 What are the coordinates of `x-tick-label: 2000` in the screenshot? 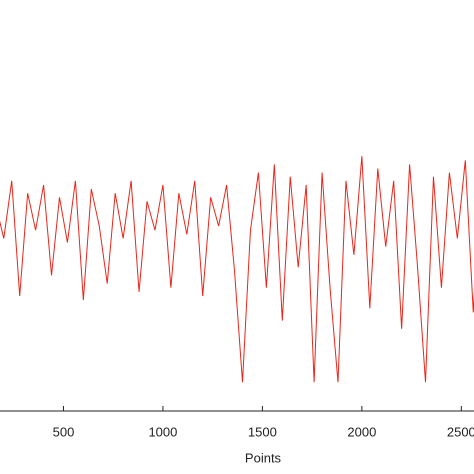 It's located at (361, 431).